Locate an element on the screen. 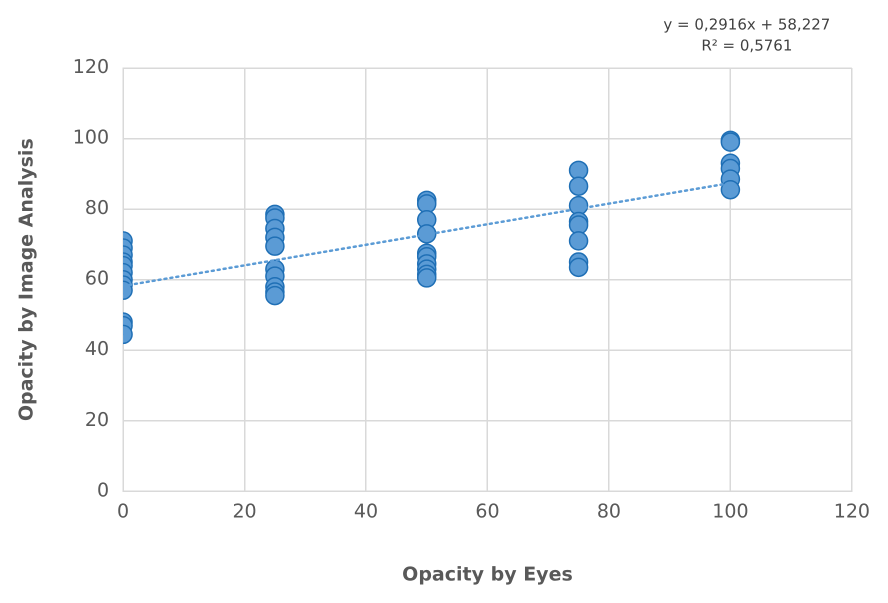 The height and width of the screenshot is (603, 888). y-tick-label: 20 is located at coordinates (97, 419).